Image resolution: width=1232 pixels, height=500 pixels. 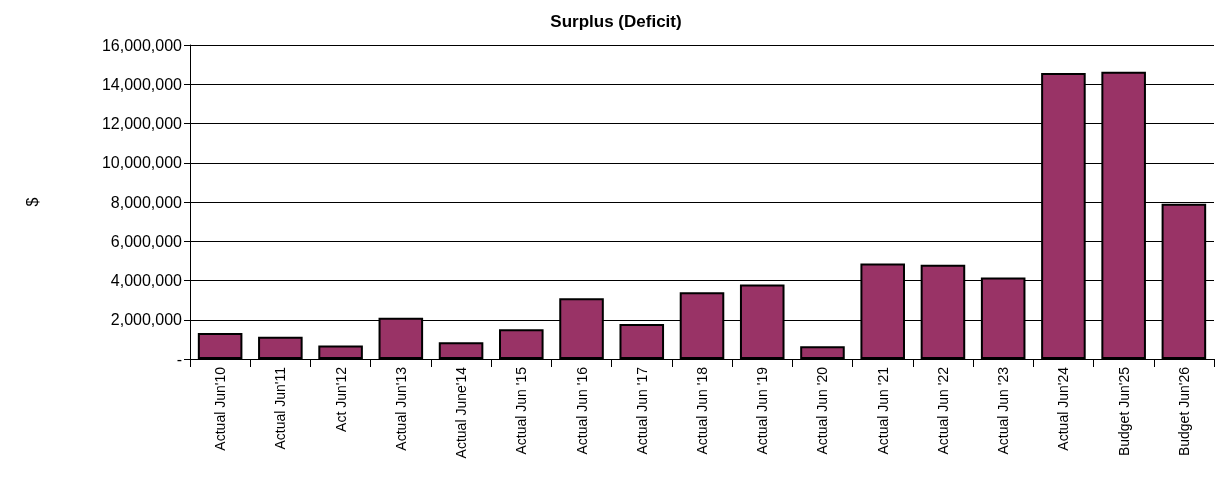 I want to click on x-tick-label: Actual Jun '17, so click(x=641, y=410).